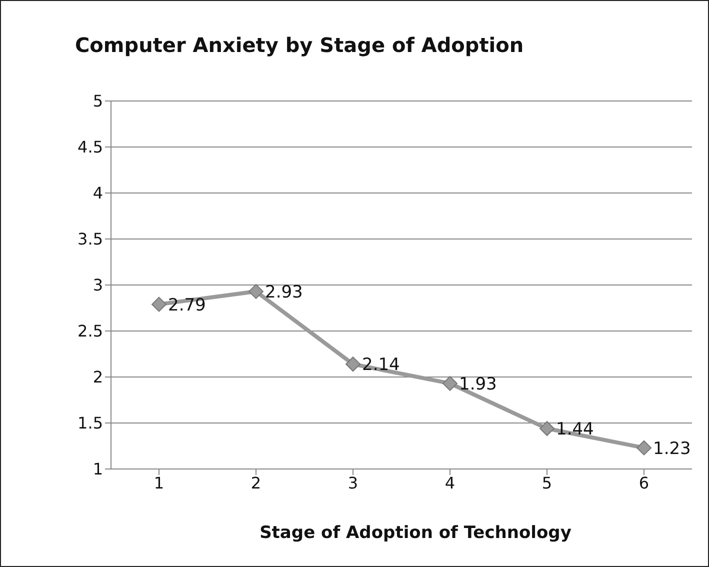 This screenshot has height=567, width=709. I want to click on x-tick-label: 2, so click(256, 482).